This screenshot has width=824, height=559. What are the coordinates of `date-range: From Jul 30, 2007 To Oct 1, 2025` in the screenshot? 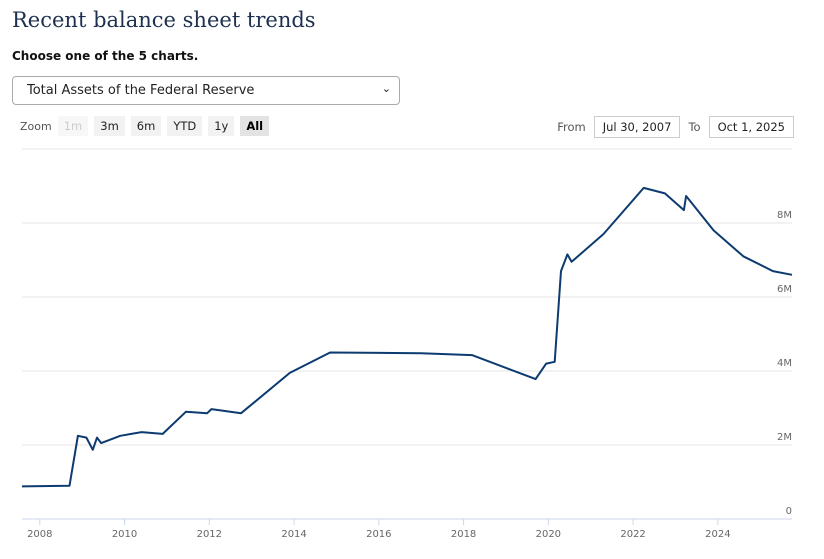 It's located at (675, 127).